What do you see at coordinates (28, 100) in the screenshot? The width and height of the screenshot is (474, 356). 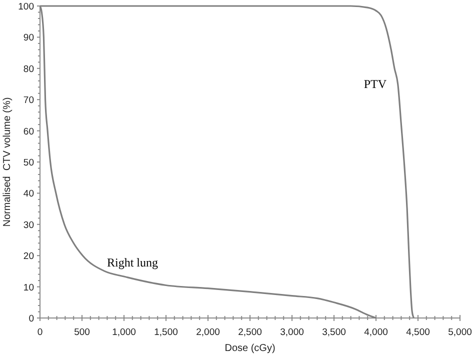 I see `y-tick-label: 70` at bounding box center [28, 100].